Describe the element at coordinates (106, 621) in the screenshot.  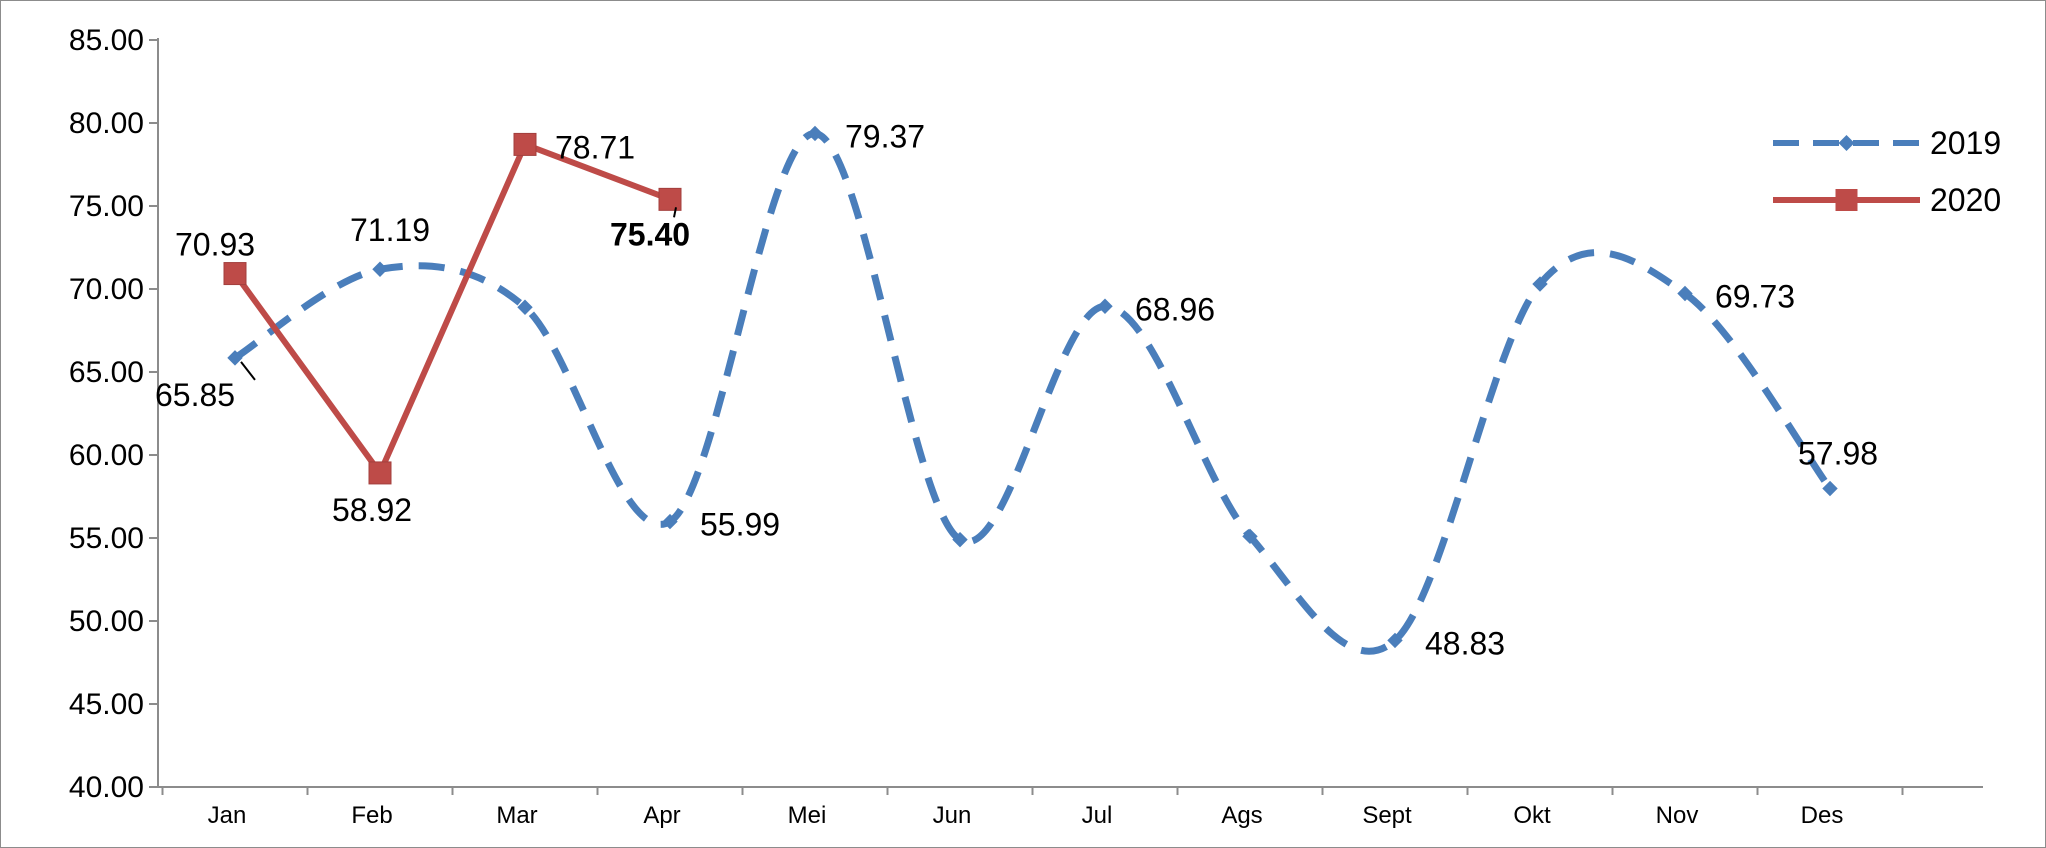
I see `y-tick-label: 50.00` at that location.